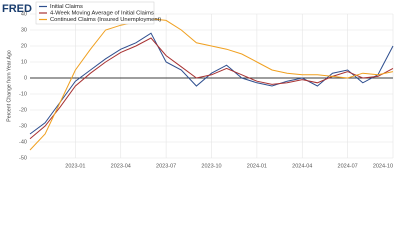 This screenshot has width=400, height=240. Describe the element at coordinates (383, 166) in the screenshot. I see `x-tick-label: 2024-10` at that location.